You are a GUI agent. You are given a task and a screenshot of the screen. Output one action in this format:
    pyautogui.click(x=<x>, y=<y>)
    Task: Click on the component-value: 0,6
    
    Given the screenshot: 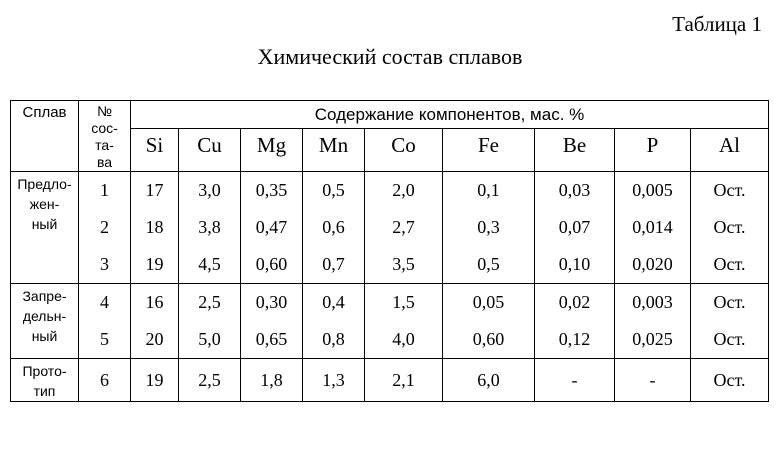 What is the action you would take?
    pyautogui.click(x=333, y=227)
    